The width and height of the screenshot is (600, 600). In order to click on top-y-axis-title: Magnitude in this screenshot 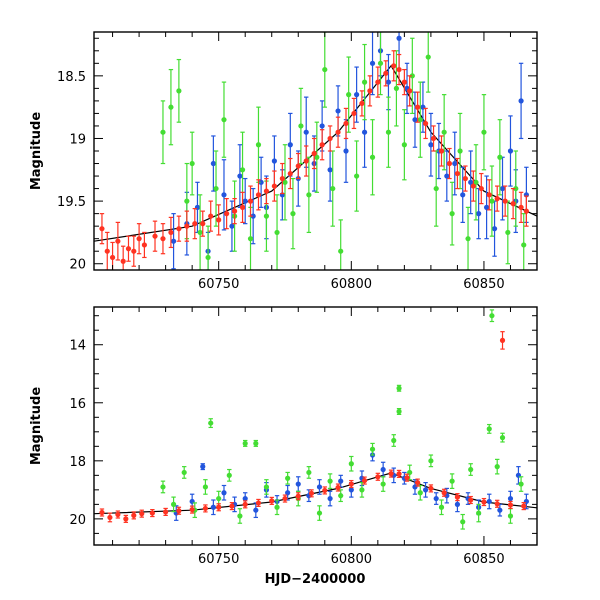, I will do `click(36, 151)`.